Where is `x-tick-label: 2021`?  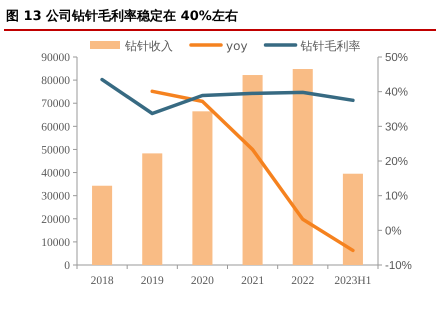 x-tick-label: 2021 is located at coordinates (252, 281).